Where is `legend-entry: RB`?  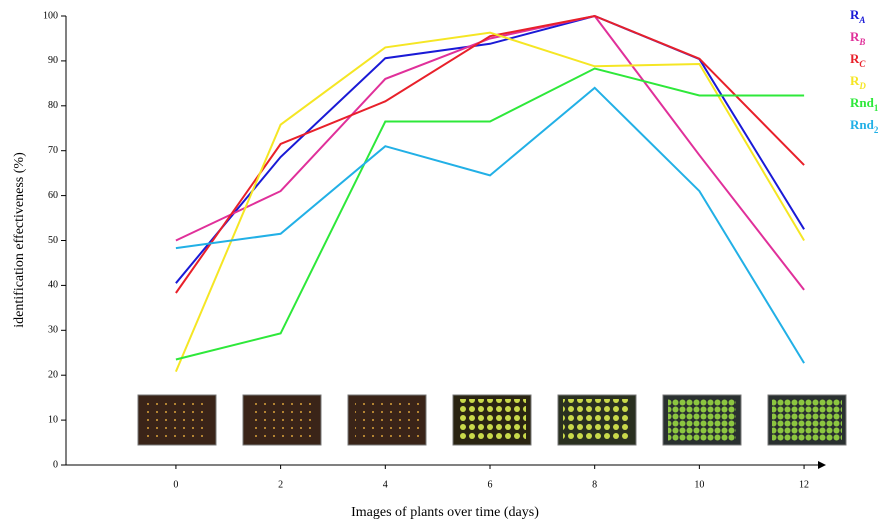 legend-entry: RB is located at coordinates (857, 38).